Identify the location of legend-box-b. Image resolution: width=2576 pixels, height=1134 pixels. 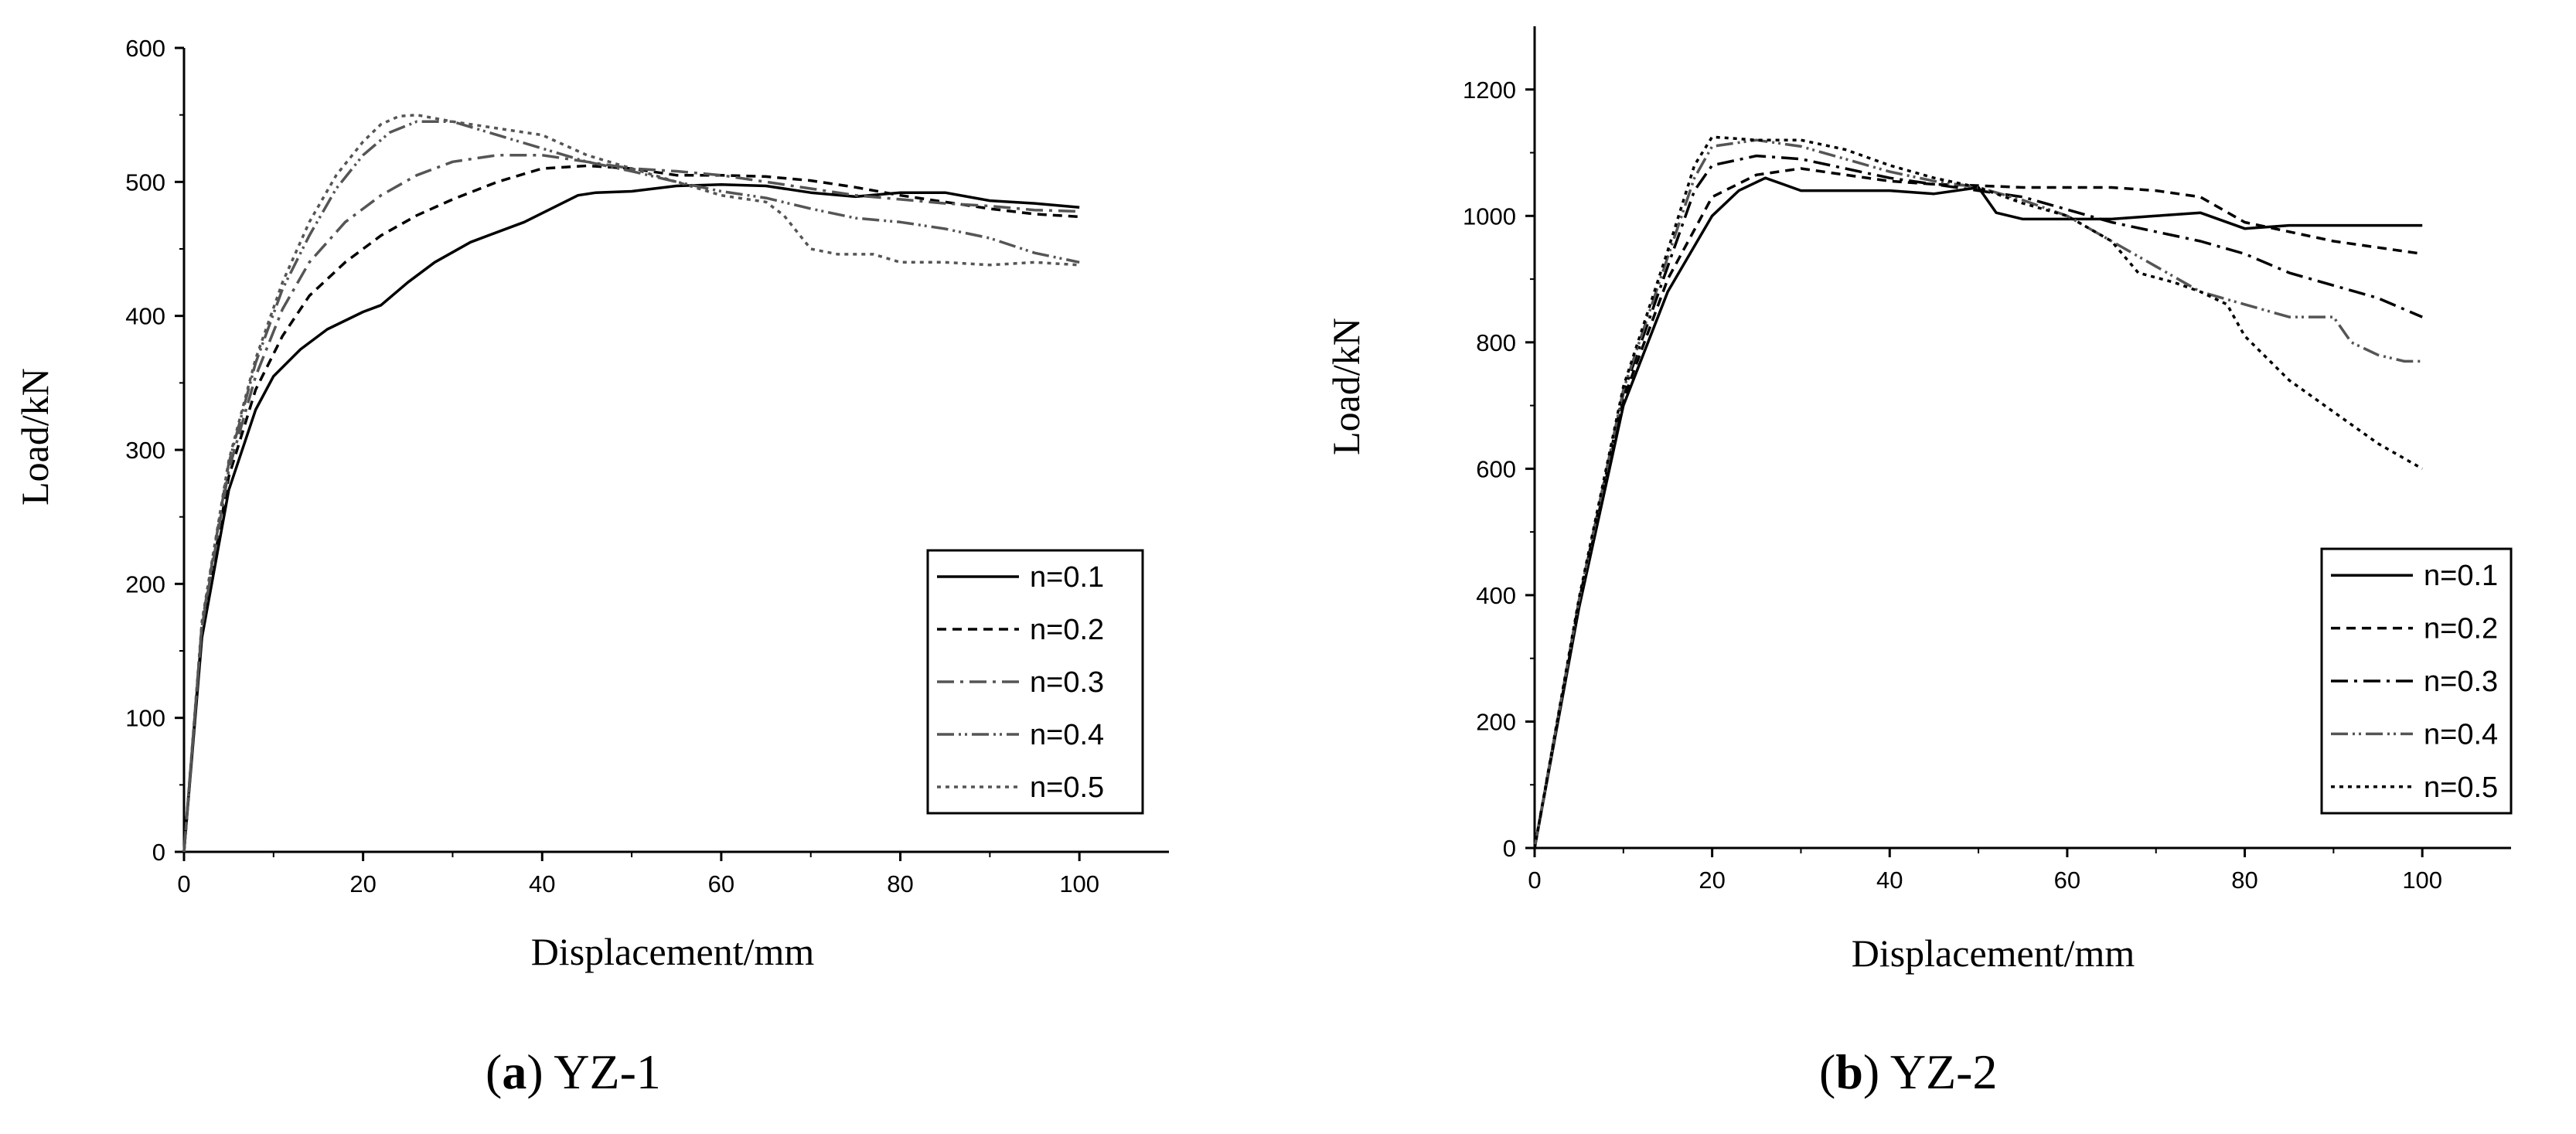
(2416, 681).